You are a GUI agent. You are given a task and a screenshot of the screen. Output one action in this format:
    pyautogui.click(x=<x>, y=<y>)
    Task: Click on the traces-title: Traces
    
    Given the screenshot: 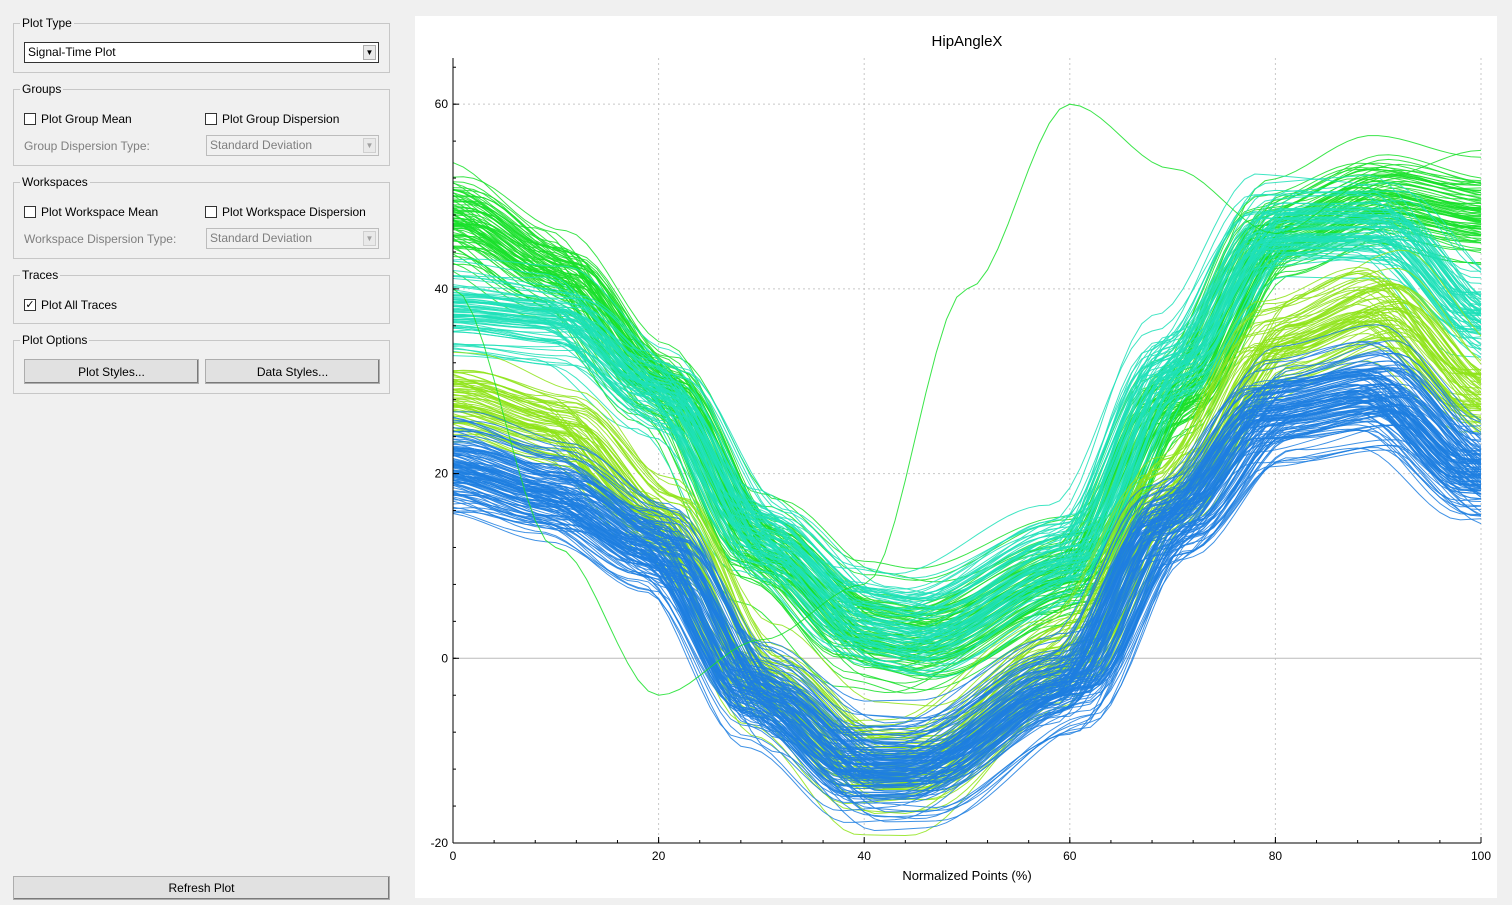 What is the action you would take?
    pyautogui.click(x=40, y=275)
    